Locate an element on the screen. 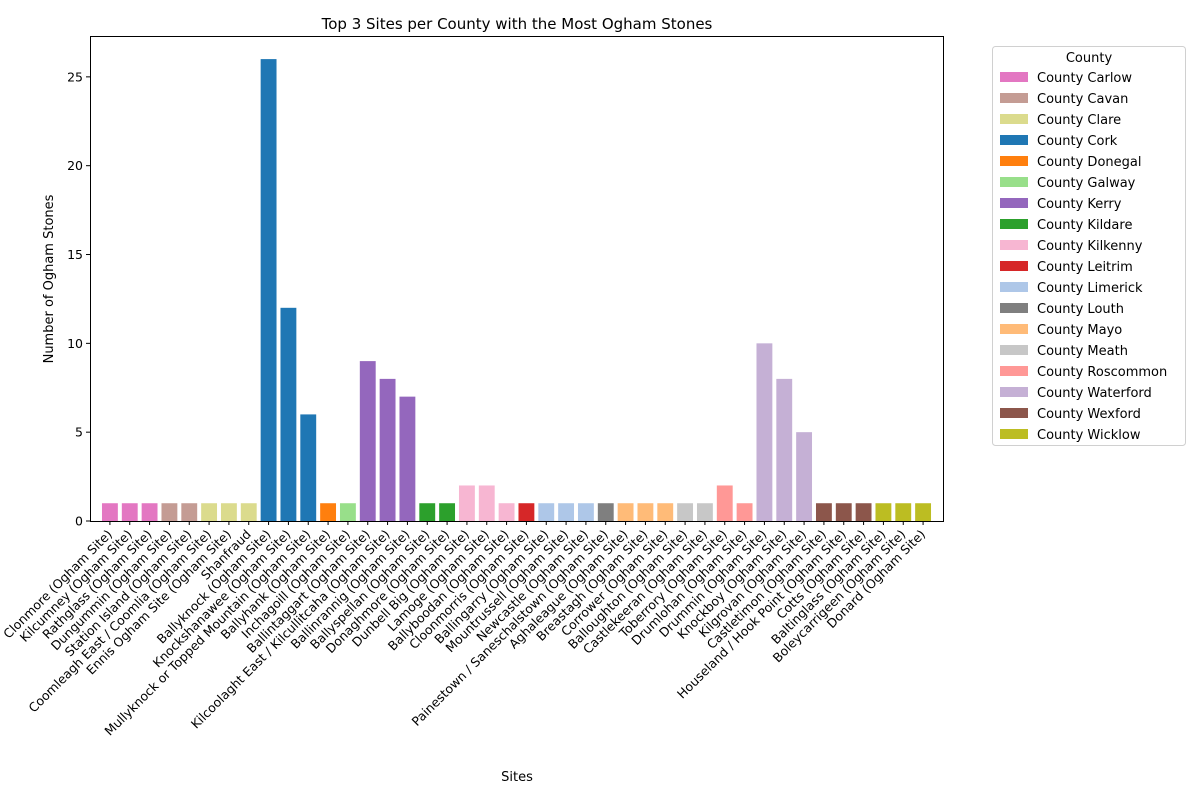 Image resolution: width=1200 pixels, height=800 pixels. legend-swatch-county-cork is located at coordinates (1014, 140).